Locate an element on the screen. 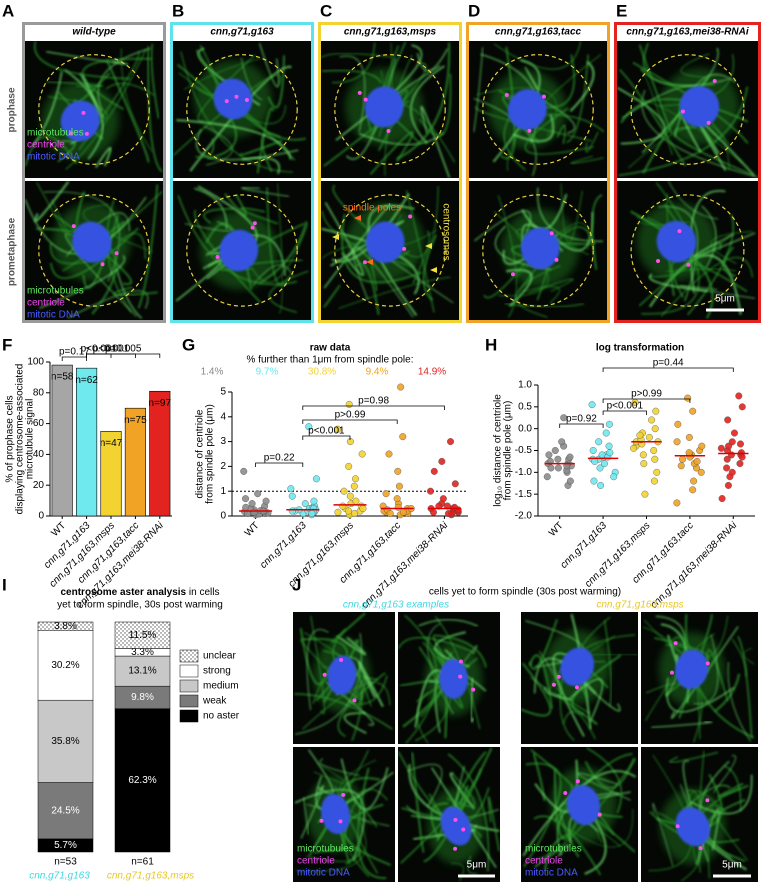  y-tick-label: 5 is located at coordinates (223, 392).